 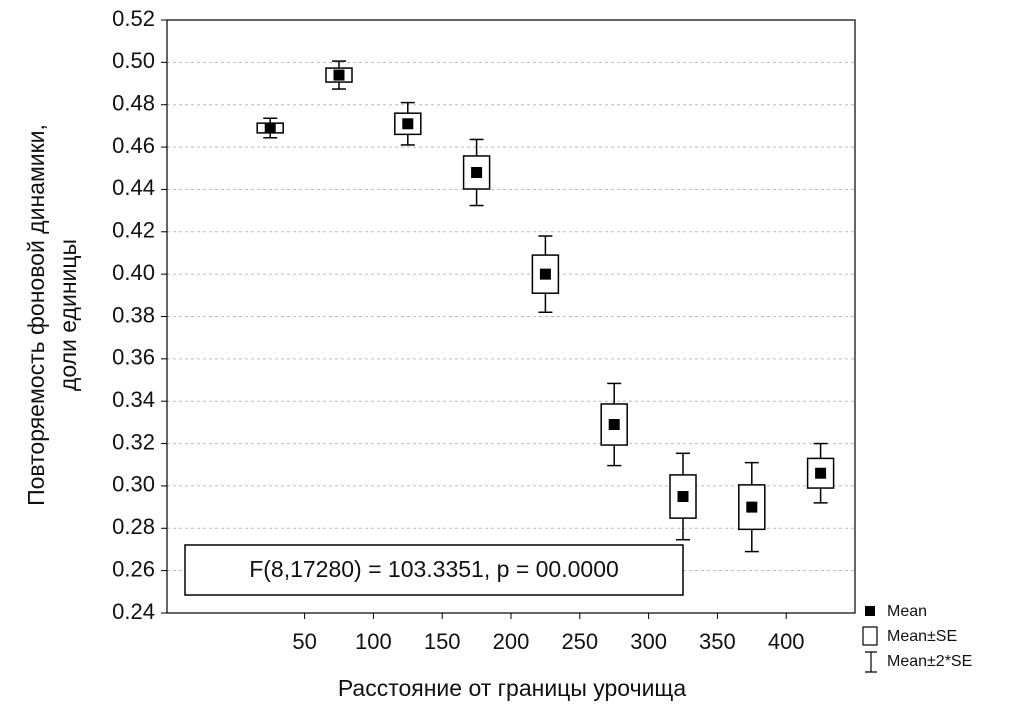 I want to click on x-tick-label: 50, so click(x=304, y=641).